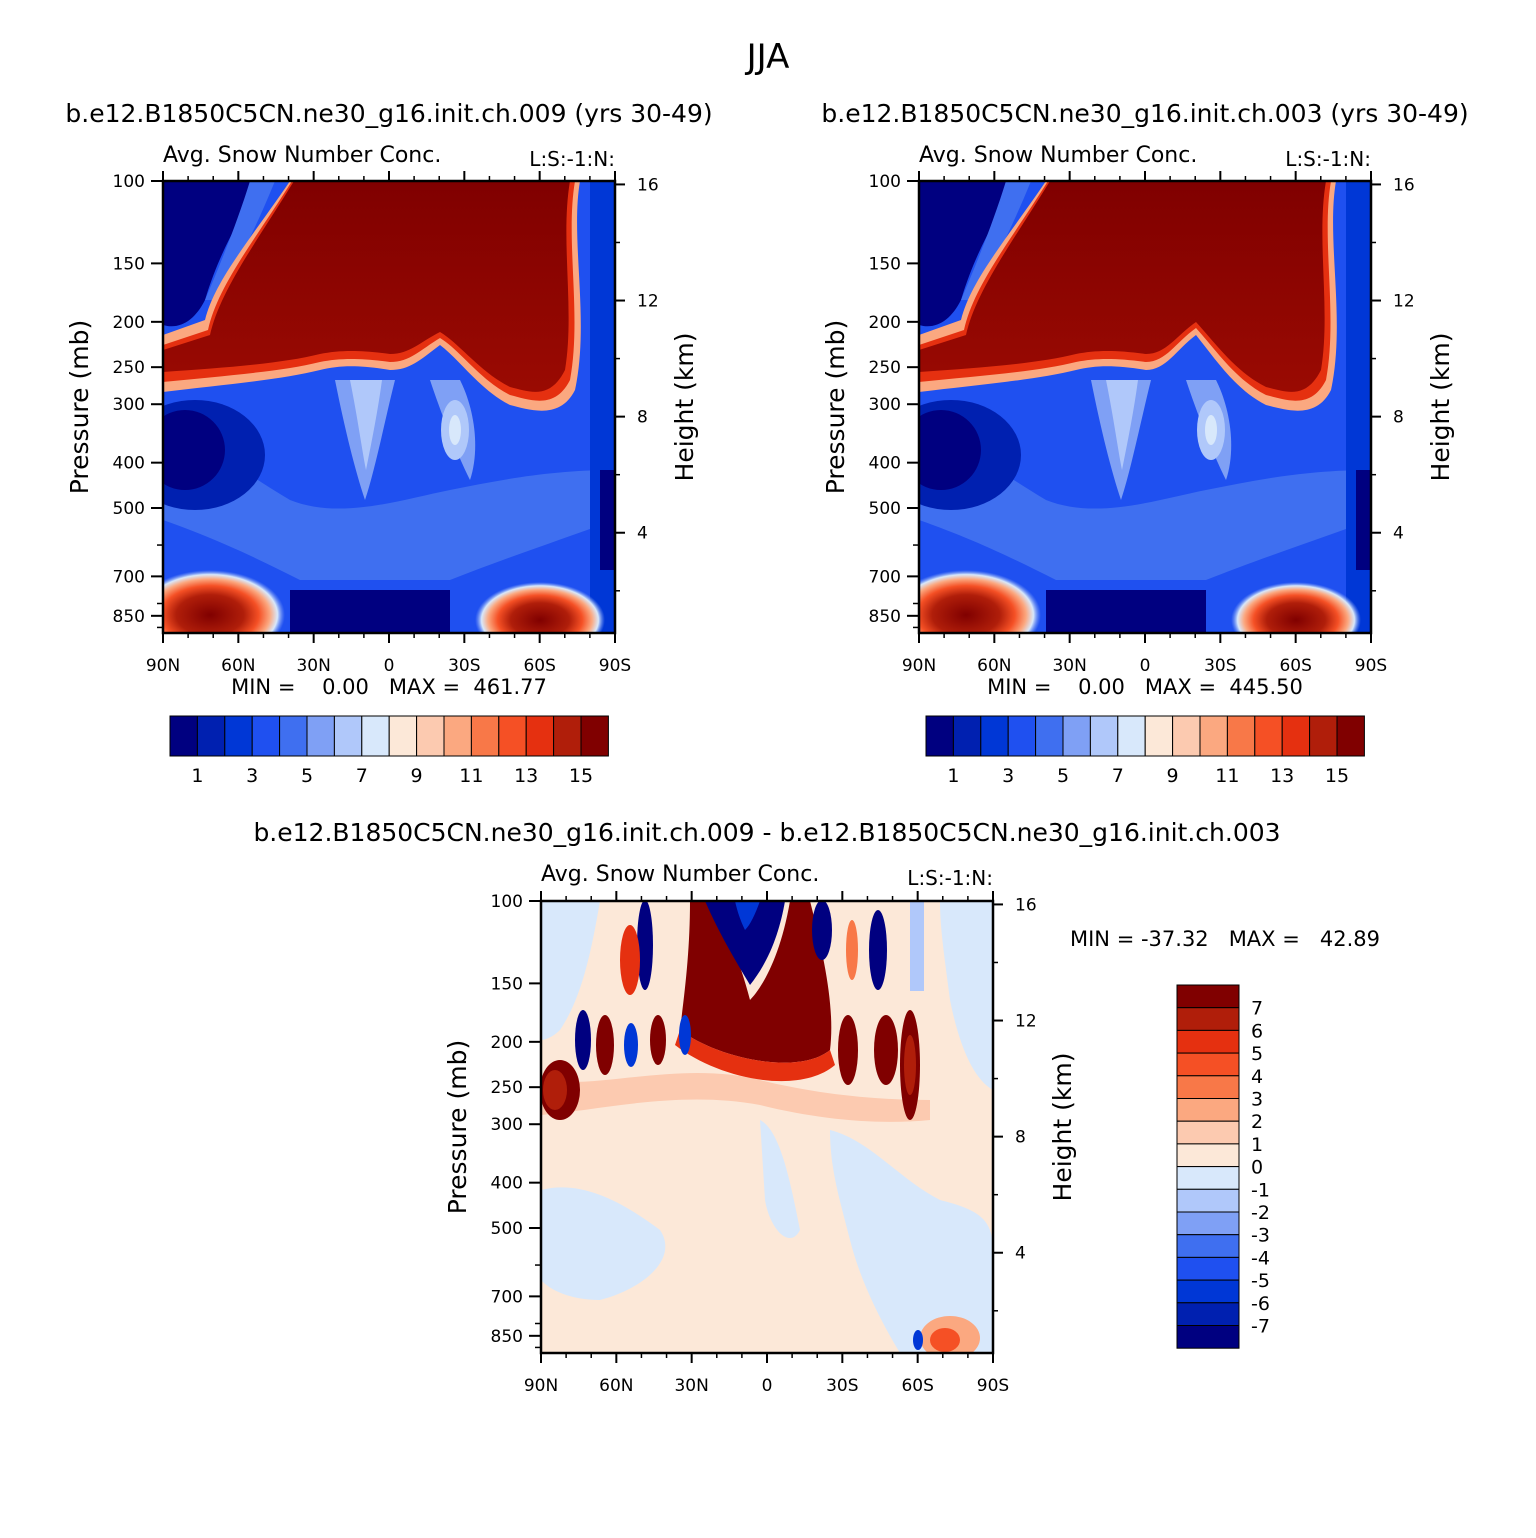 The height and width of the screenshot is (1538, 1536). I want to click on y-tick-label: 500, so click(129, 509).